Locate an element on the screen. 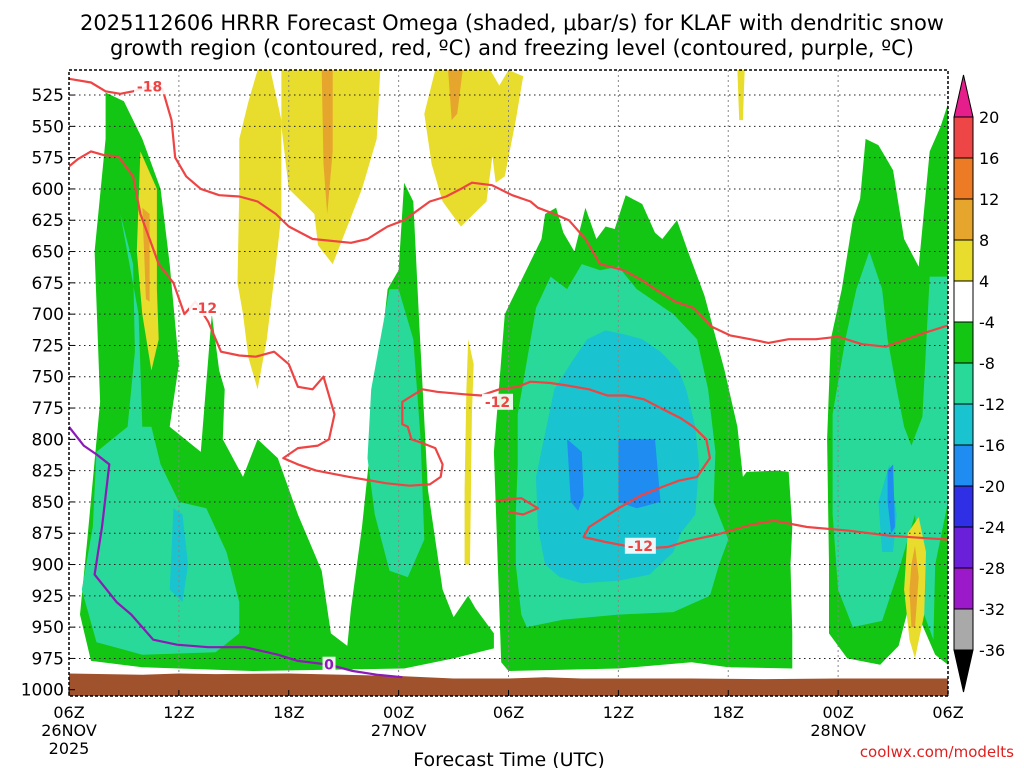 Image resolution: width=1024 pixels, height=768 pixels. colorbar-band--32 is located at coordinates (963, 588).